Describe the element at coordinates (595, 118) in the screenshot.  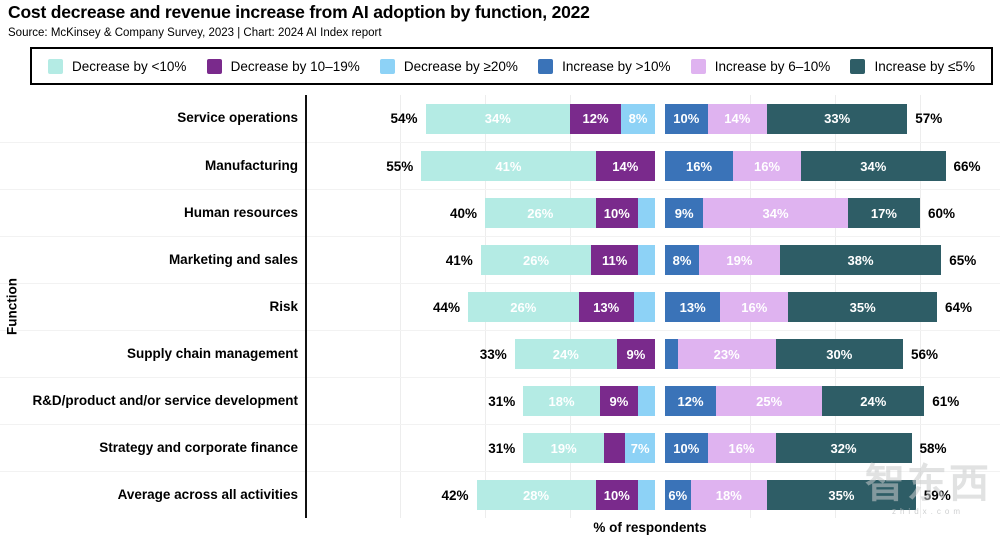
I see `bar-segment-dec_10_19: 12%` at that location.